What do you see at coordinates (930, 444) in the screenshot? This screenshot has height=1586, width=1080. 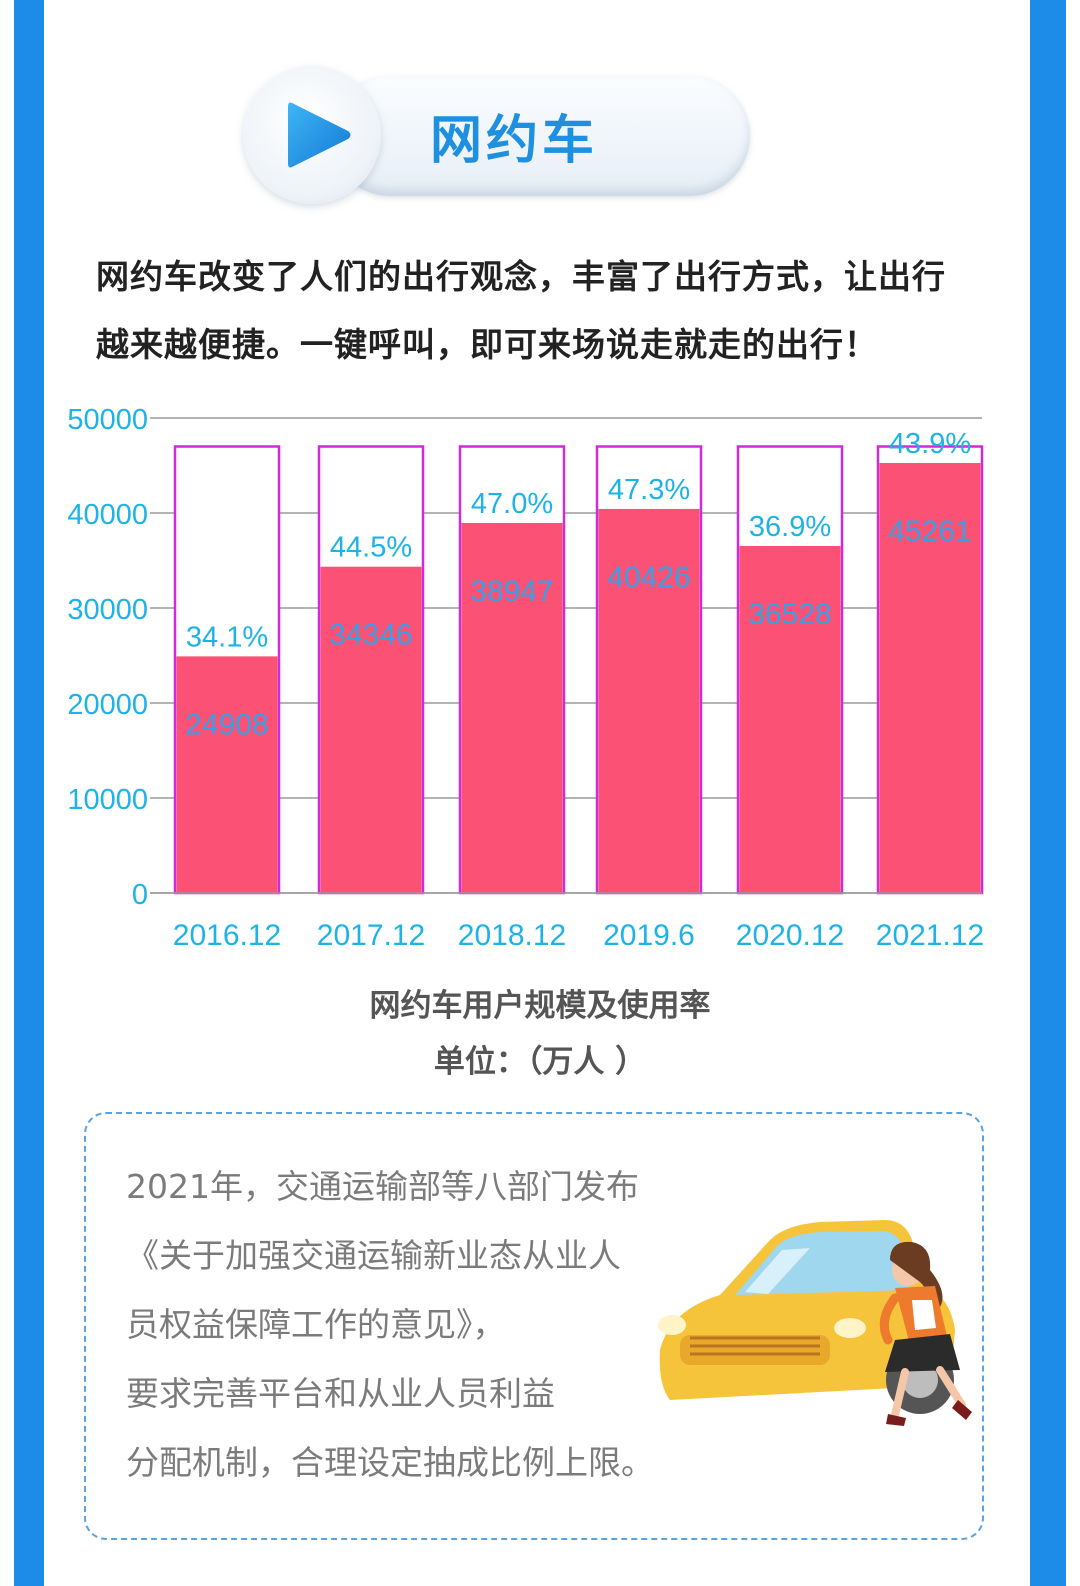 I see `rate-label: 43.9%` at bounding box center [930, 444].